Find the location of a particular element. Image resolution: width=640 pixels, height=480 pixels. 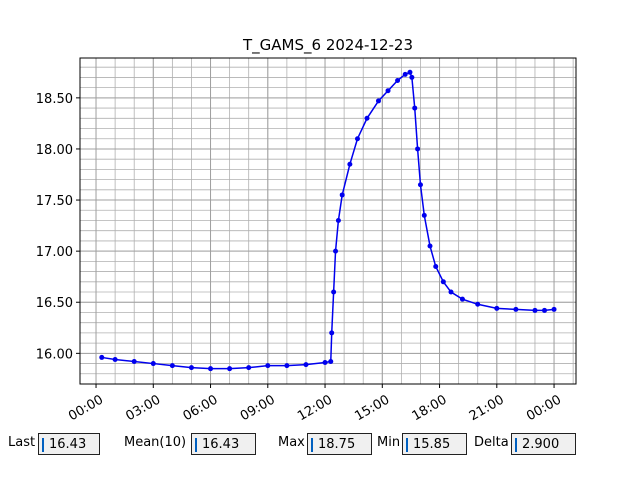

x-tick-label: 15:00 is located at coordinates (372, 408).